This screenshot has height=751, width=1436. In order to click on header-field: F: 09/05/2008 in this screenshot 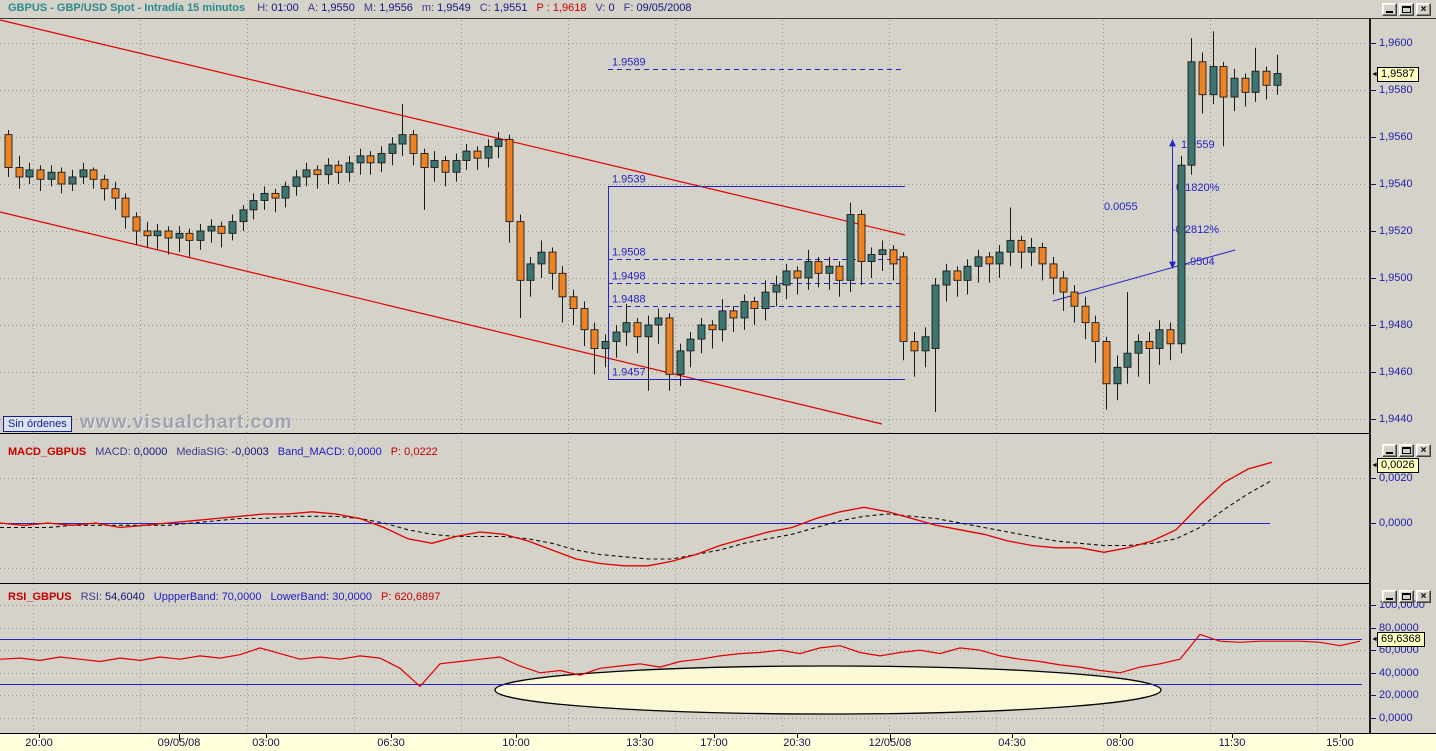, I will do `click(657, 8)`.